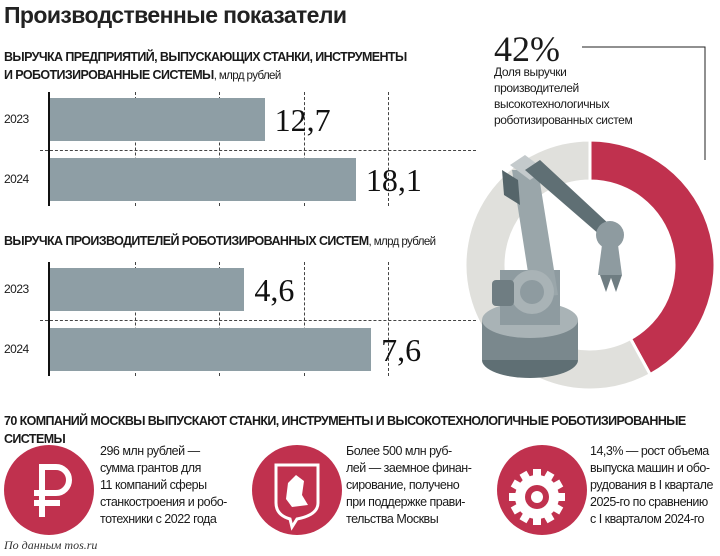 The image size is (720, 556). Describe the element at coordinates (399, 451) in the screenshot. I see `info-line: Более 500 млн руб-` at that location.